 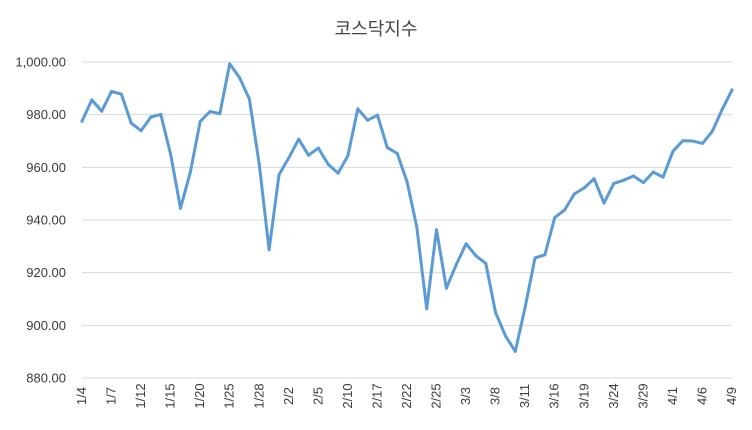 I want to click on x-tick-label: 4/9, so click(x=731, y=396).